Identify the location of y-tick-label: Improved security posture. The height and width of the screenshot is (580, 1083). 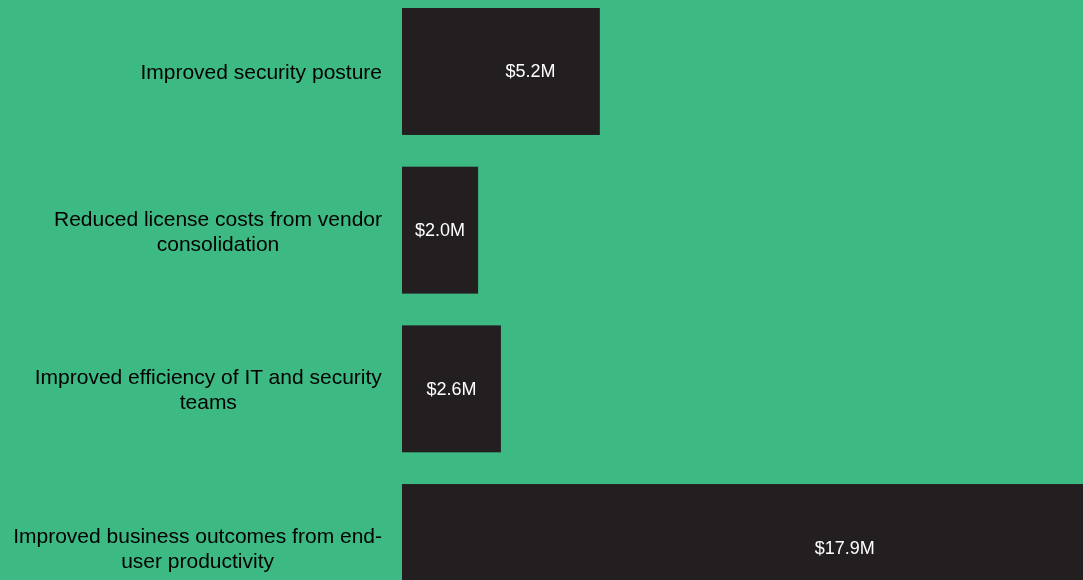
(261, 71).